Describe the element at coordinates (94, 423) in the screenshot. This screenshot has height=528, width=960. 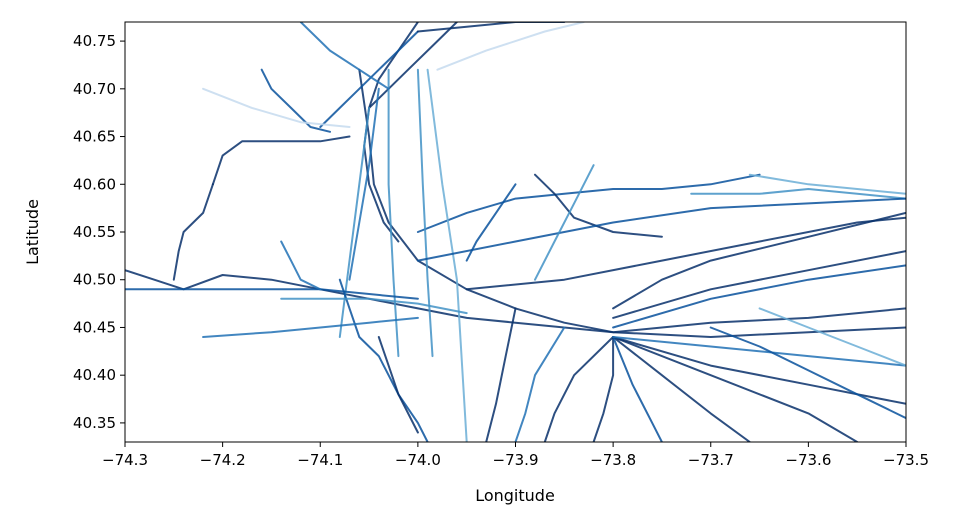
I see `y-tick-label: 40.35` at that location.